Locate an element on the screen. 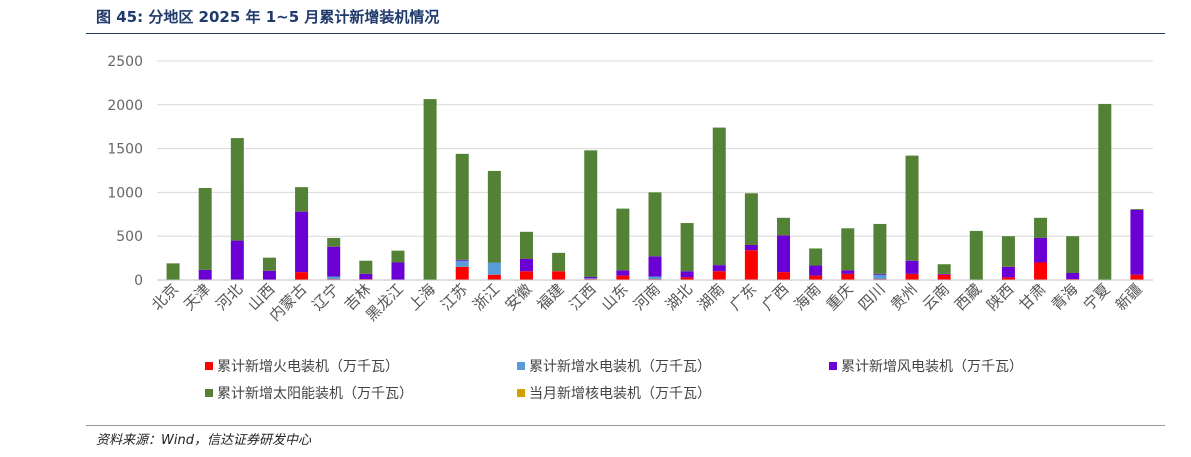 The image size is (1191, 457). x-tick-label: 重庆 is located at coordinates (840, 297).